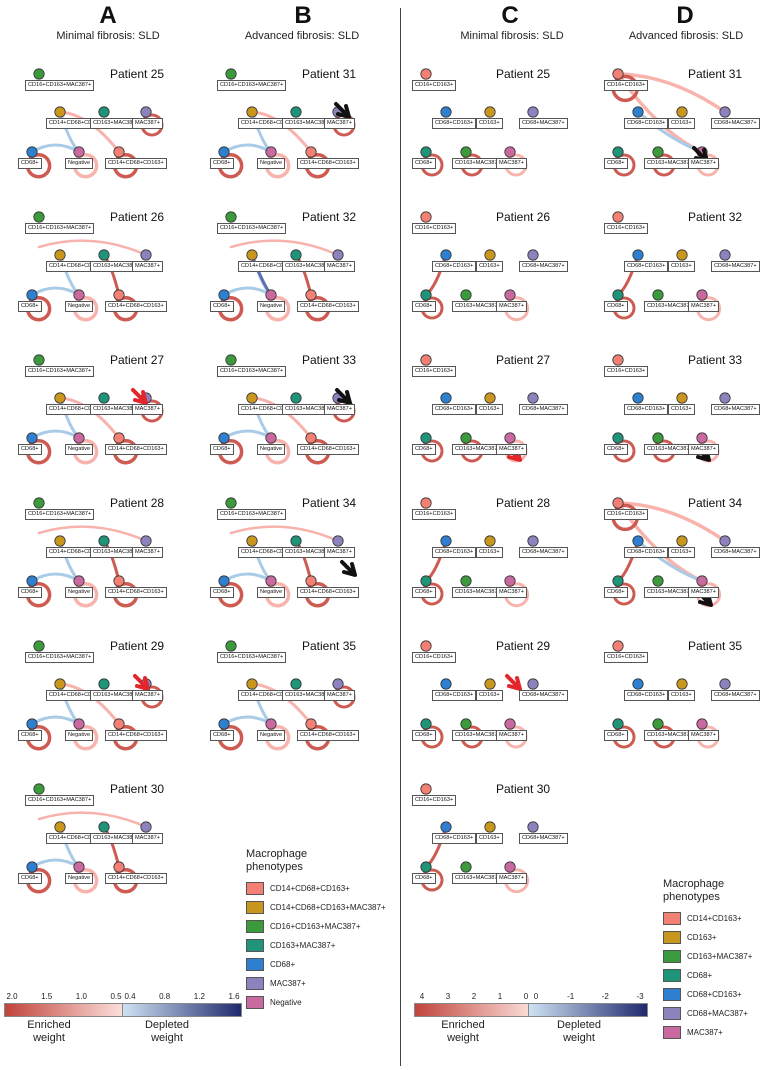 The image size is (772, 1070). I want to click on node-label: CD68+MAC387+, so click(735, 409).